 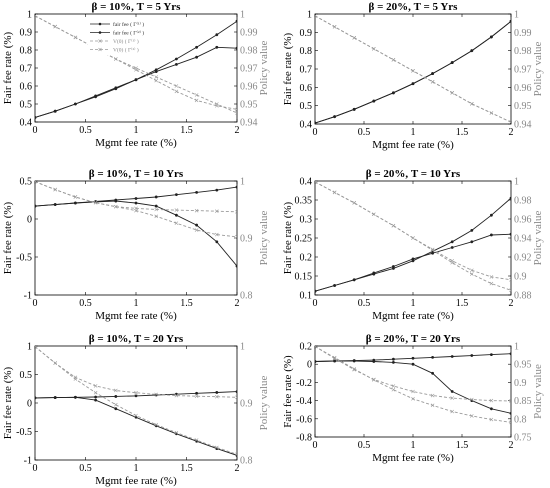 I want to click on y-tick-label: 0.4, so click(x=26, y=123).